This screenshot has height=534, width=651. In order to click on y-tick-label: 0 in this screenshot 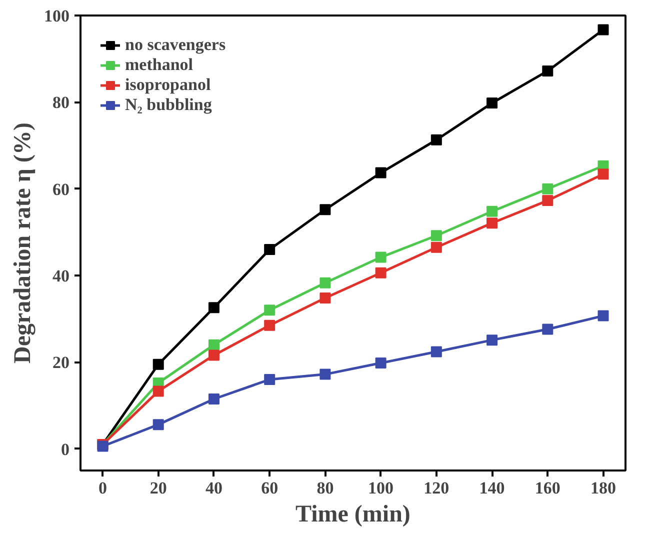, I will do `click(65, 449)`.